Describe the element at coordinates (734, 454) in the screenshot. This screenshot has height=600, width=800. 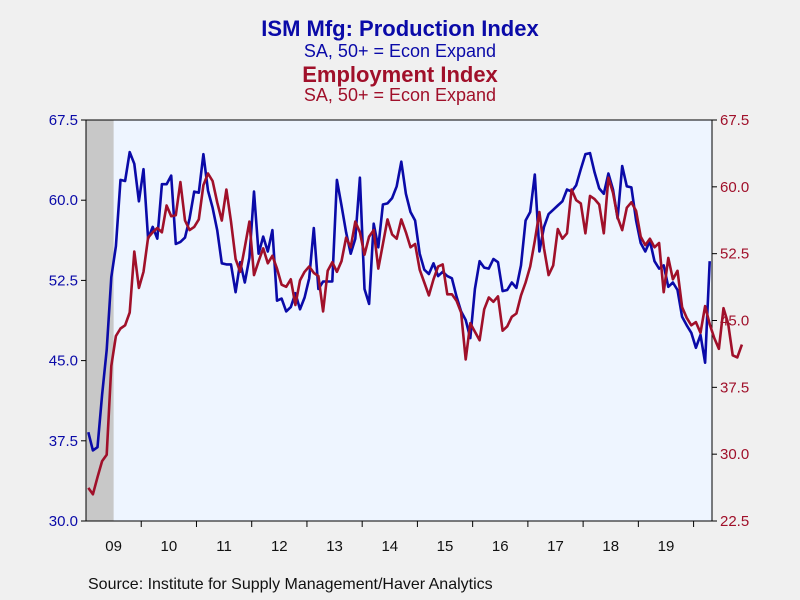
I see `right-tick-label: 30.0` at that location.